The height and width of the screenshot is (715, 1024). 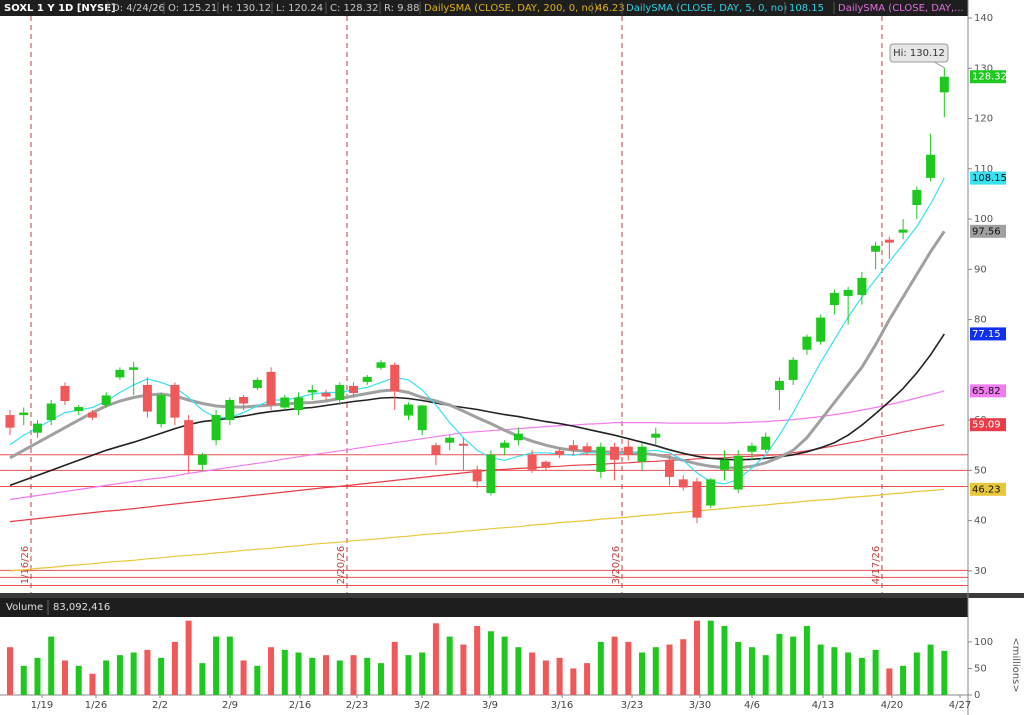 What do you see at coordinates (401, 8) in the screenshot?
I see `header-text: R: 9.88` at bounding box center [401, 8].